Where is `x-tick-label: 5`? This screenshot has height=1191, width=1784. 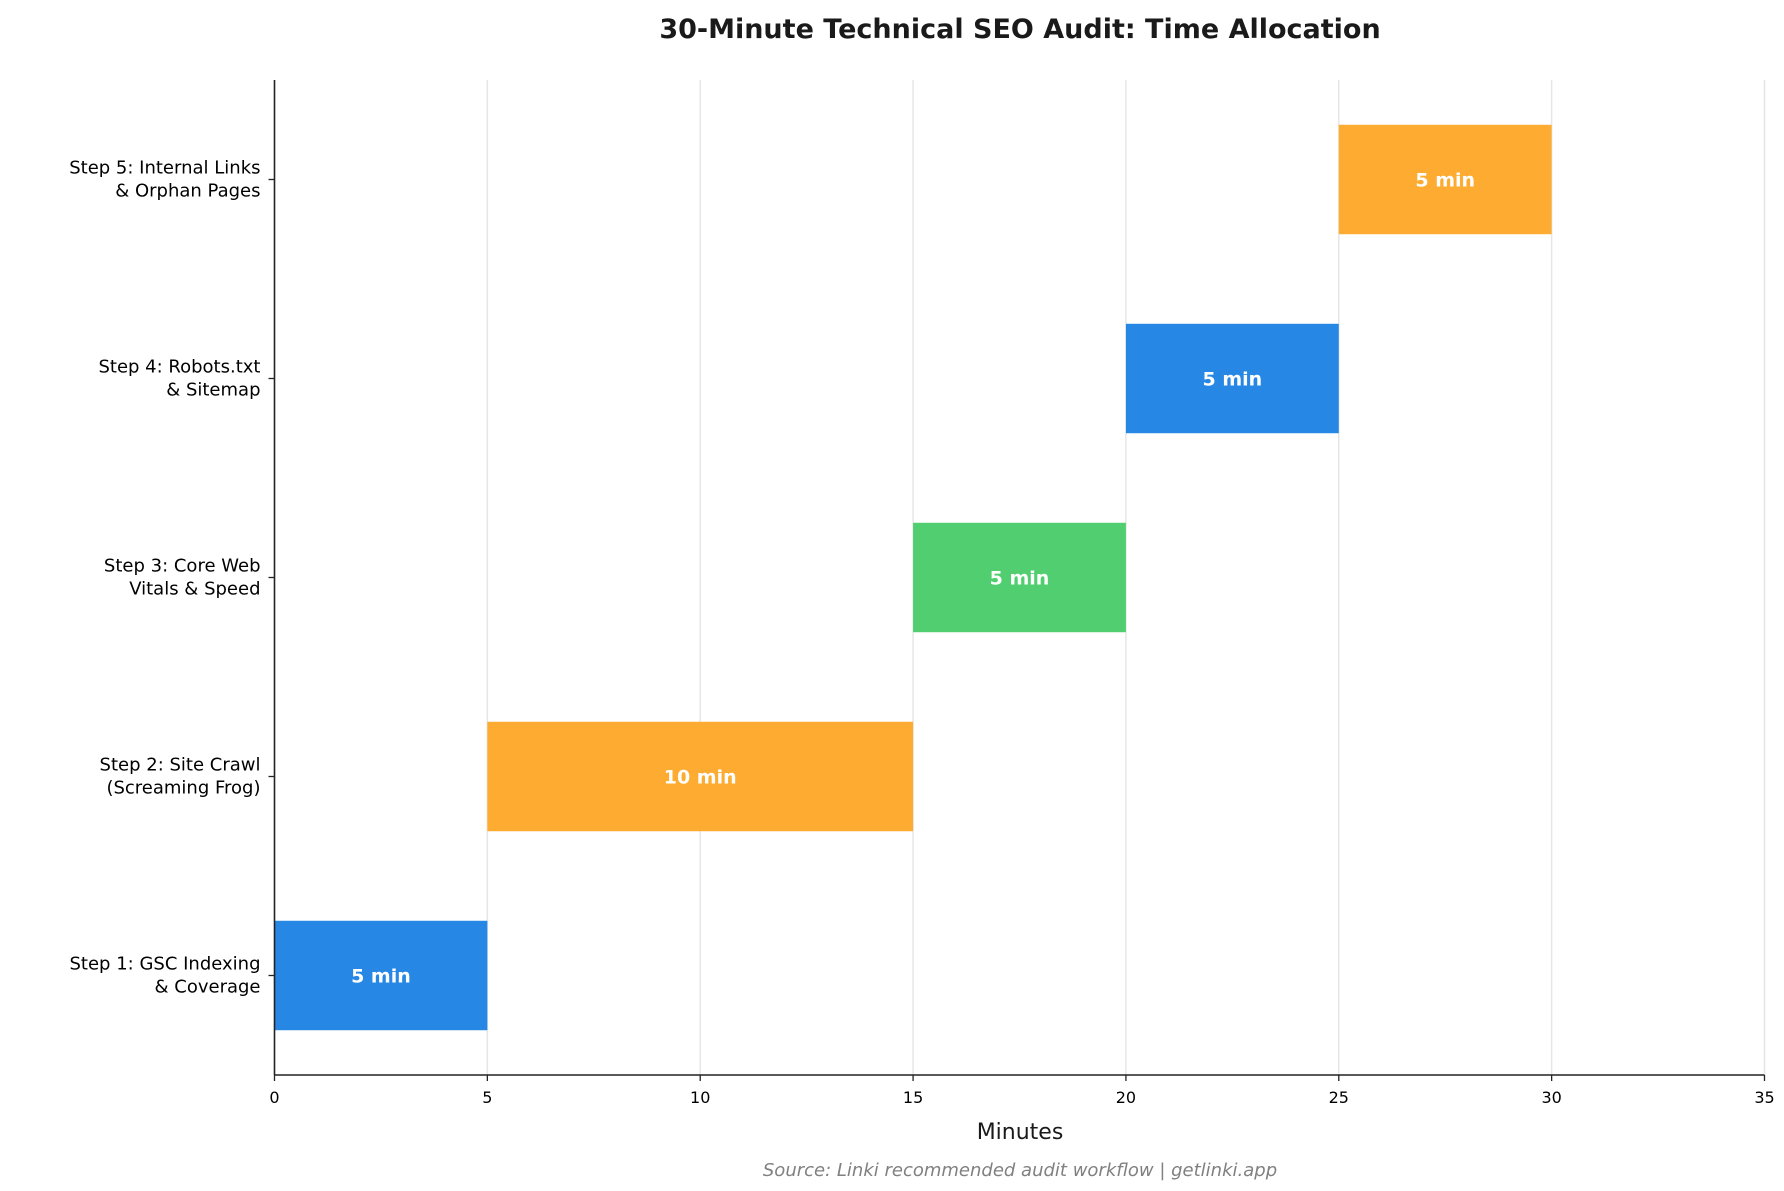
x-tick-label: 5 is located at coordinates (487, 1097).